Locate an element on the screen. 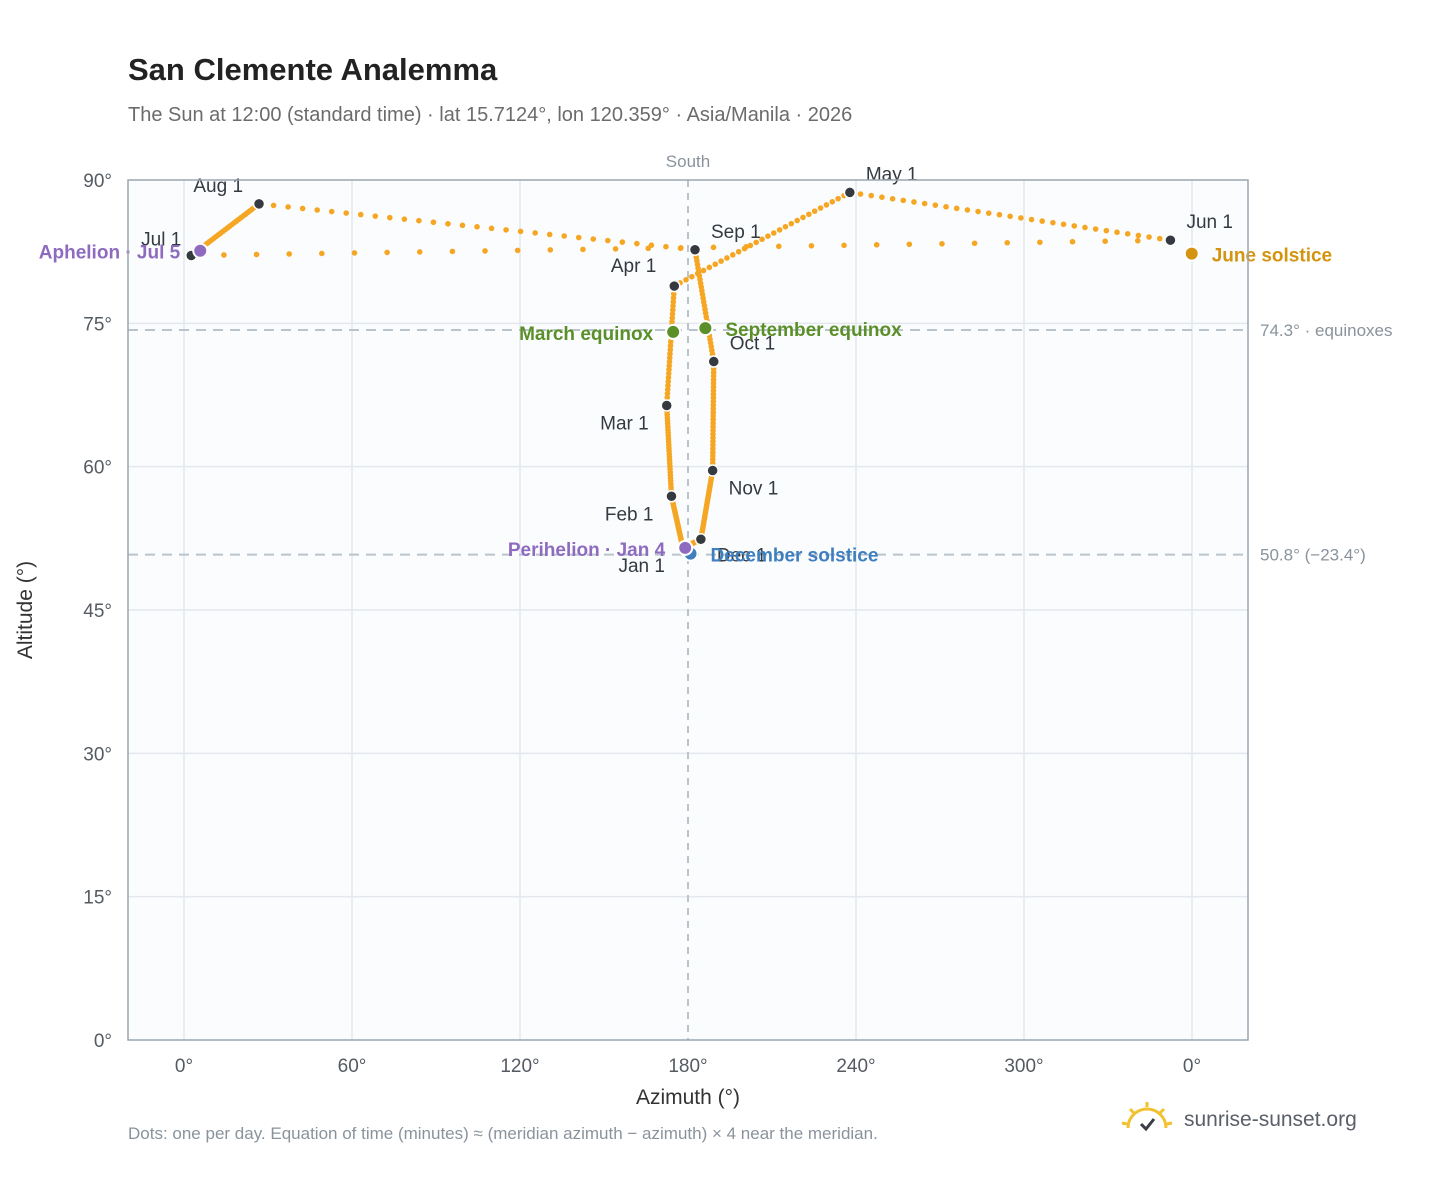  event-label: June solstice is located at coordinates (1272, 256).